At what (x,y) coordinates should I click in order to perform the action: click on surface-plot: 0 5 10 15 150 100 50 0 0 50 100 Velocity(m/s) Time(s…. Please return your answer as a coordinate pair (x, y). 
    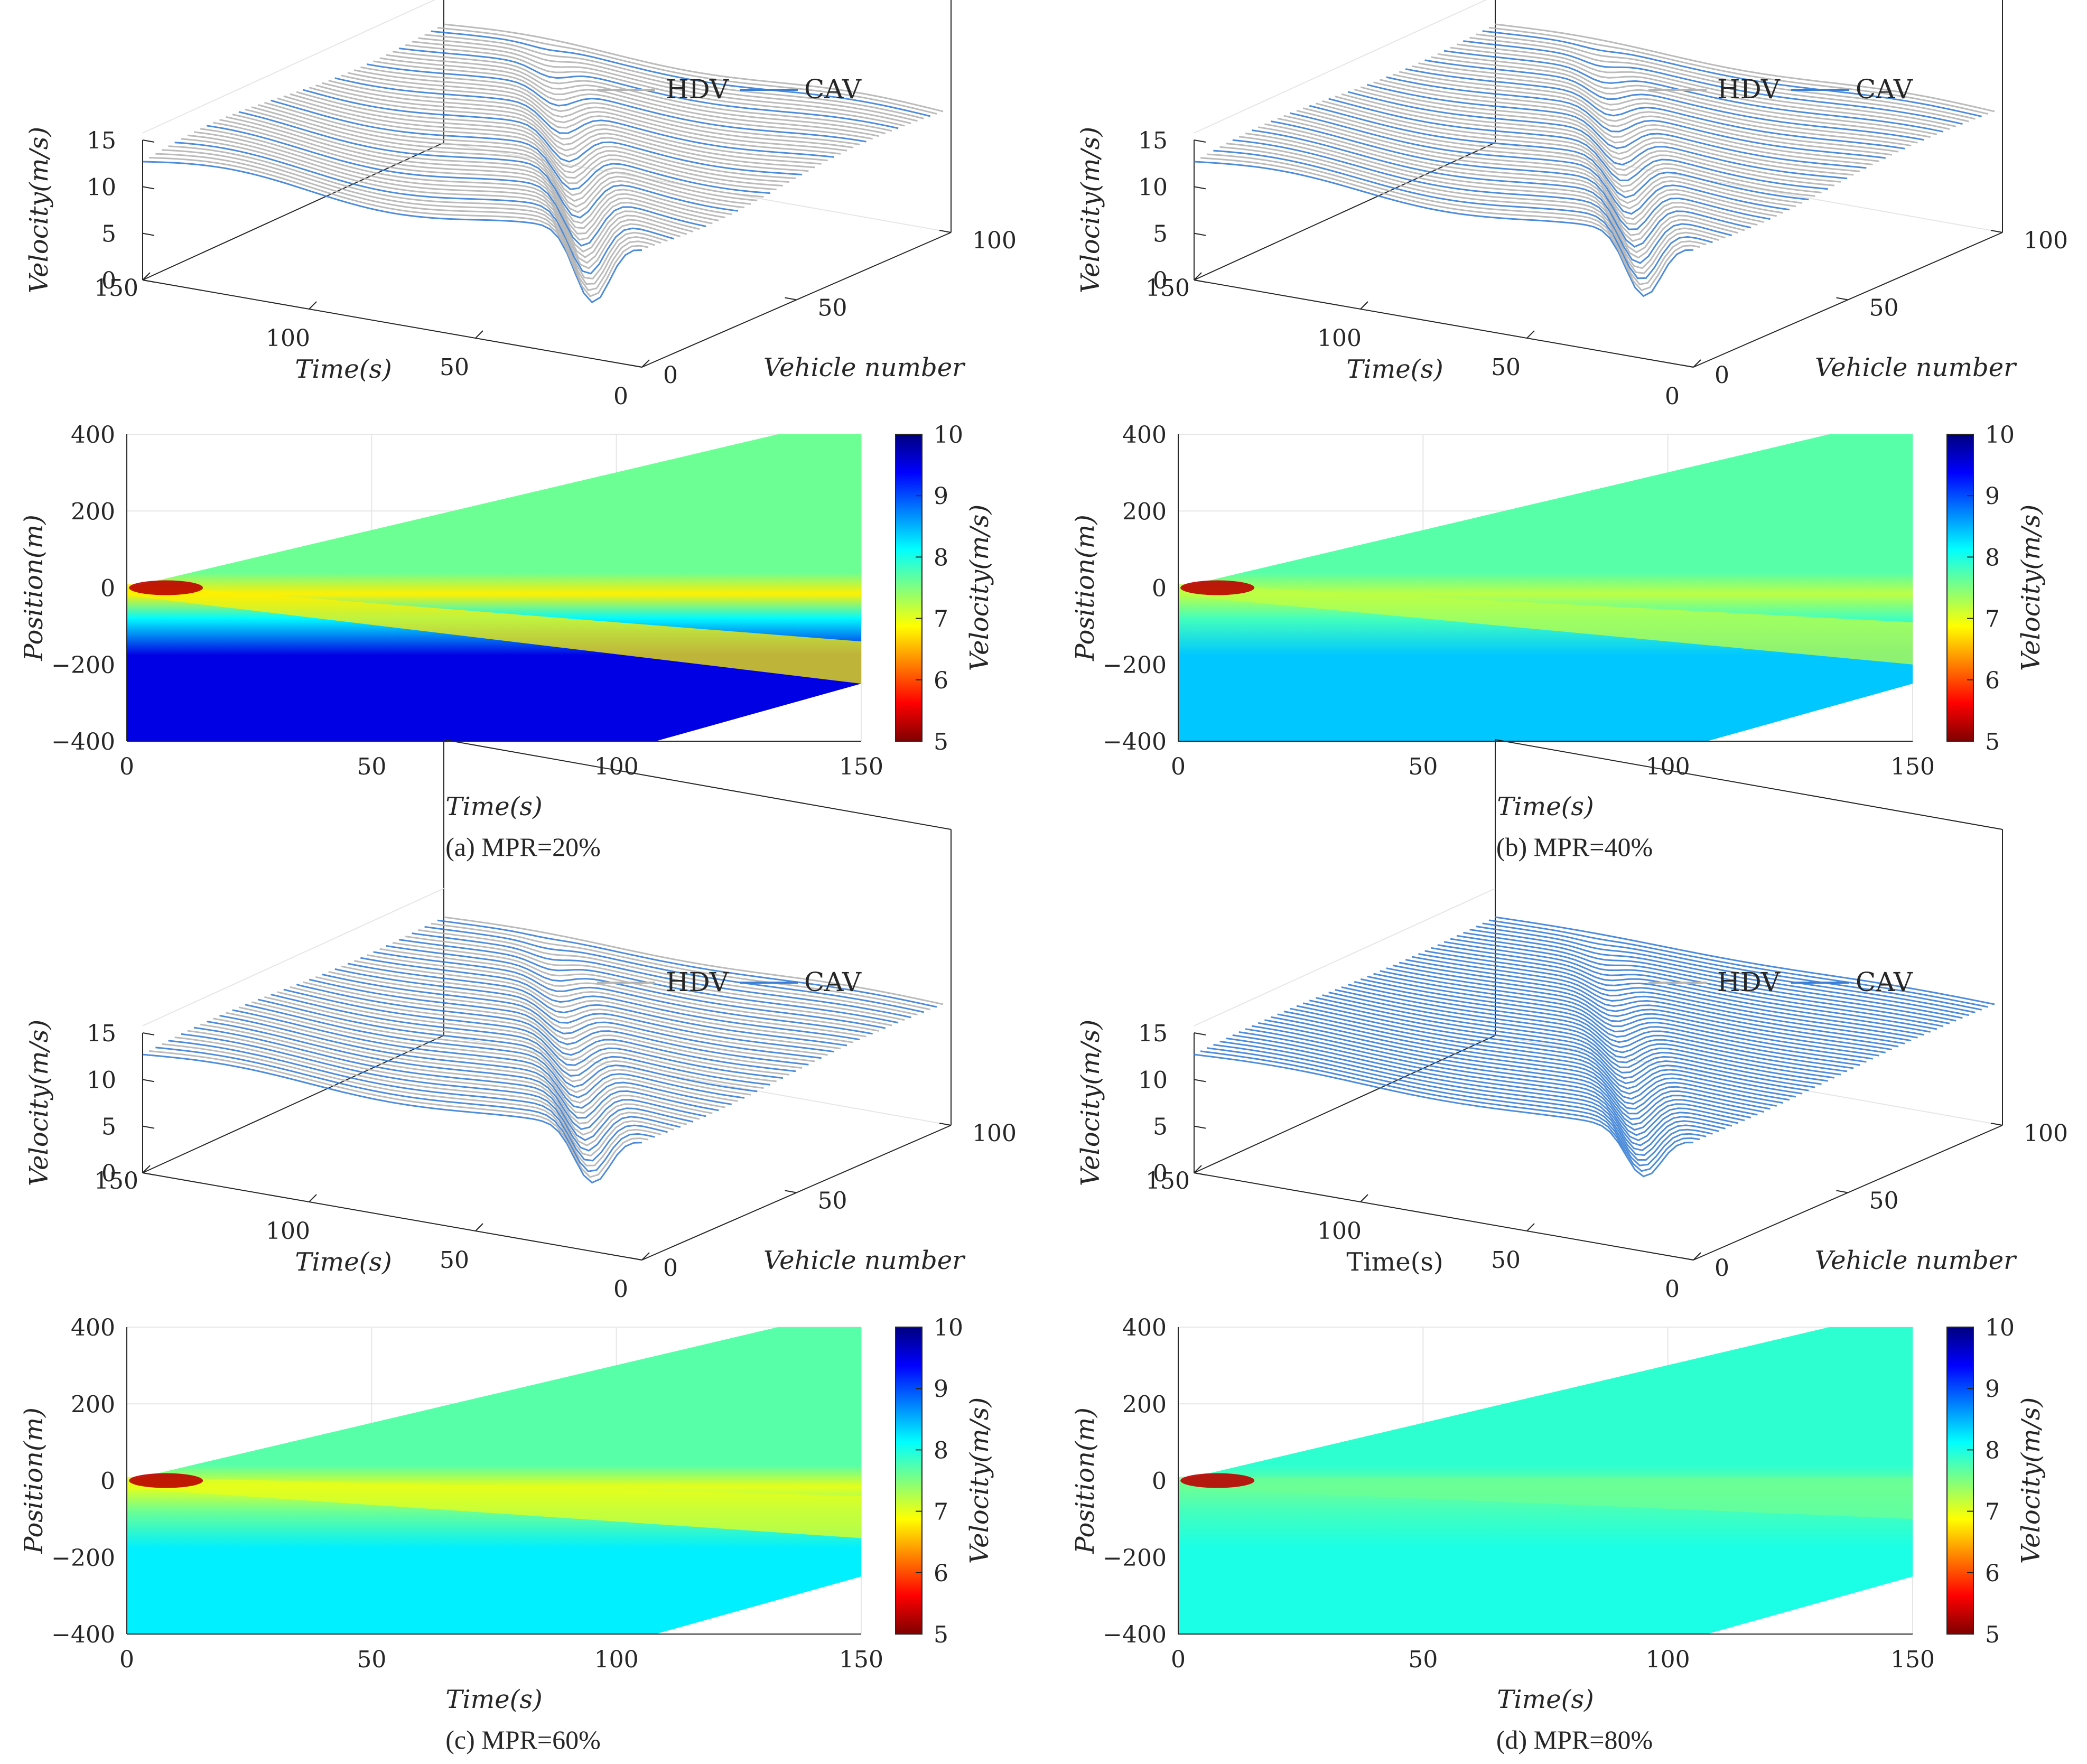
    Looking at the image, I should click on (520, 205).